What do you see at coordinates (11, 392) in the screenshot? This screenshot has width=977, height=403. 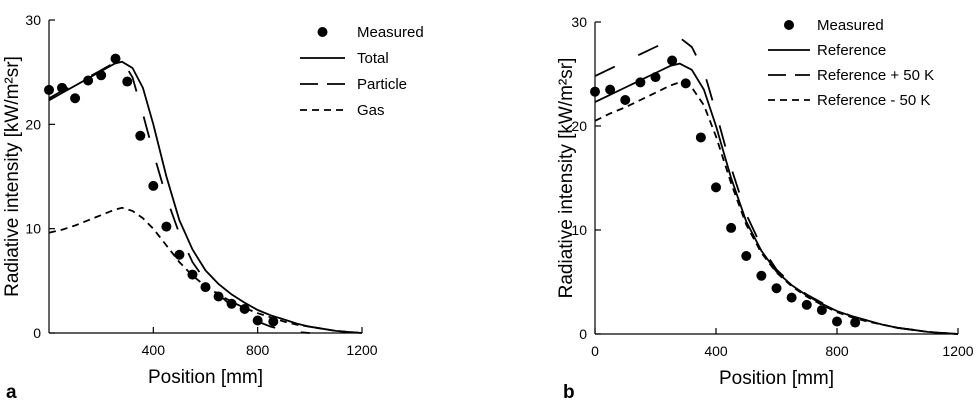 I see `panel-letter: a` at bounding box center [11, 392].